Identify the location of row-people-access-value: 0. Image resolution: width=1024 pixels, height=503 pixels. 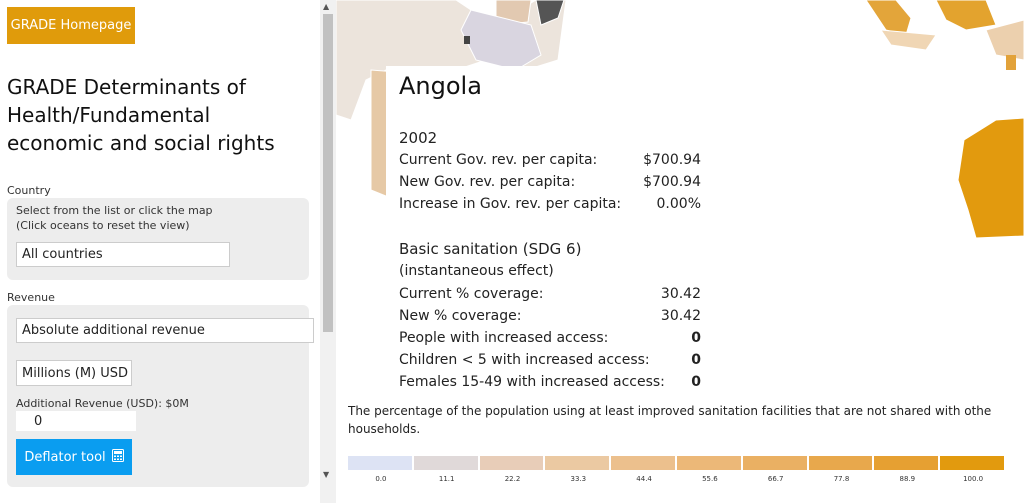
(696, 338).